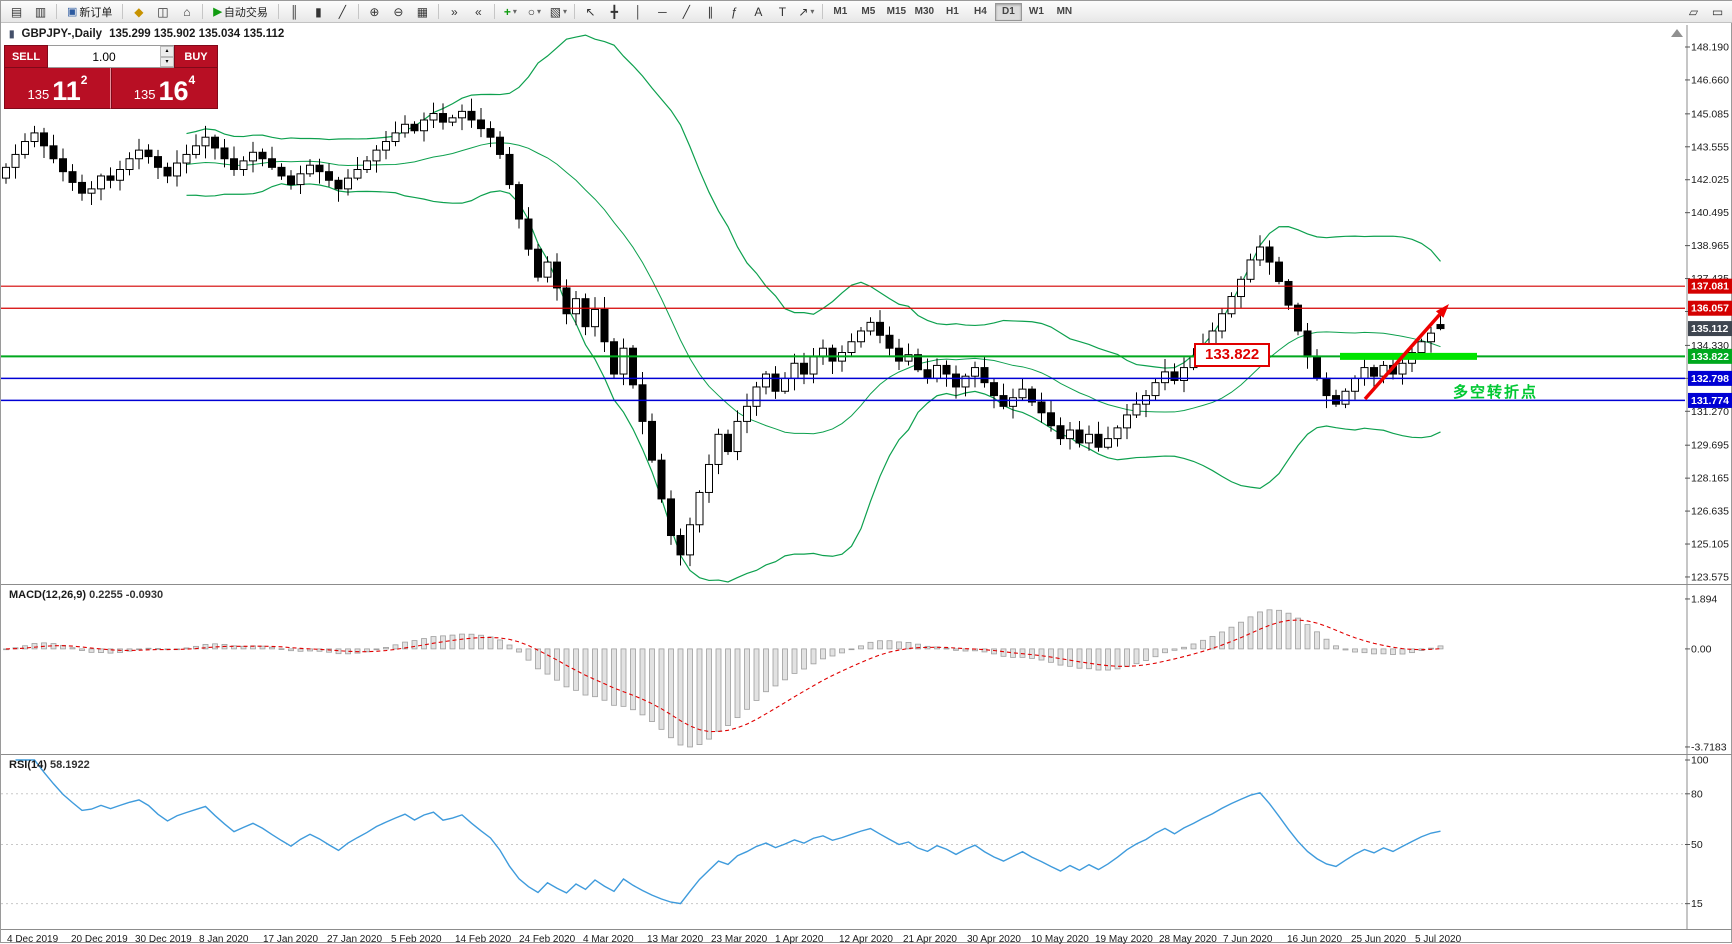 Image resolution: width=1732 pixels, height=944 pixels. I want to click on arrows-button: ↗ ▾, so click(806, 11).